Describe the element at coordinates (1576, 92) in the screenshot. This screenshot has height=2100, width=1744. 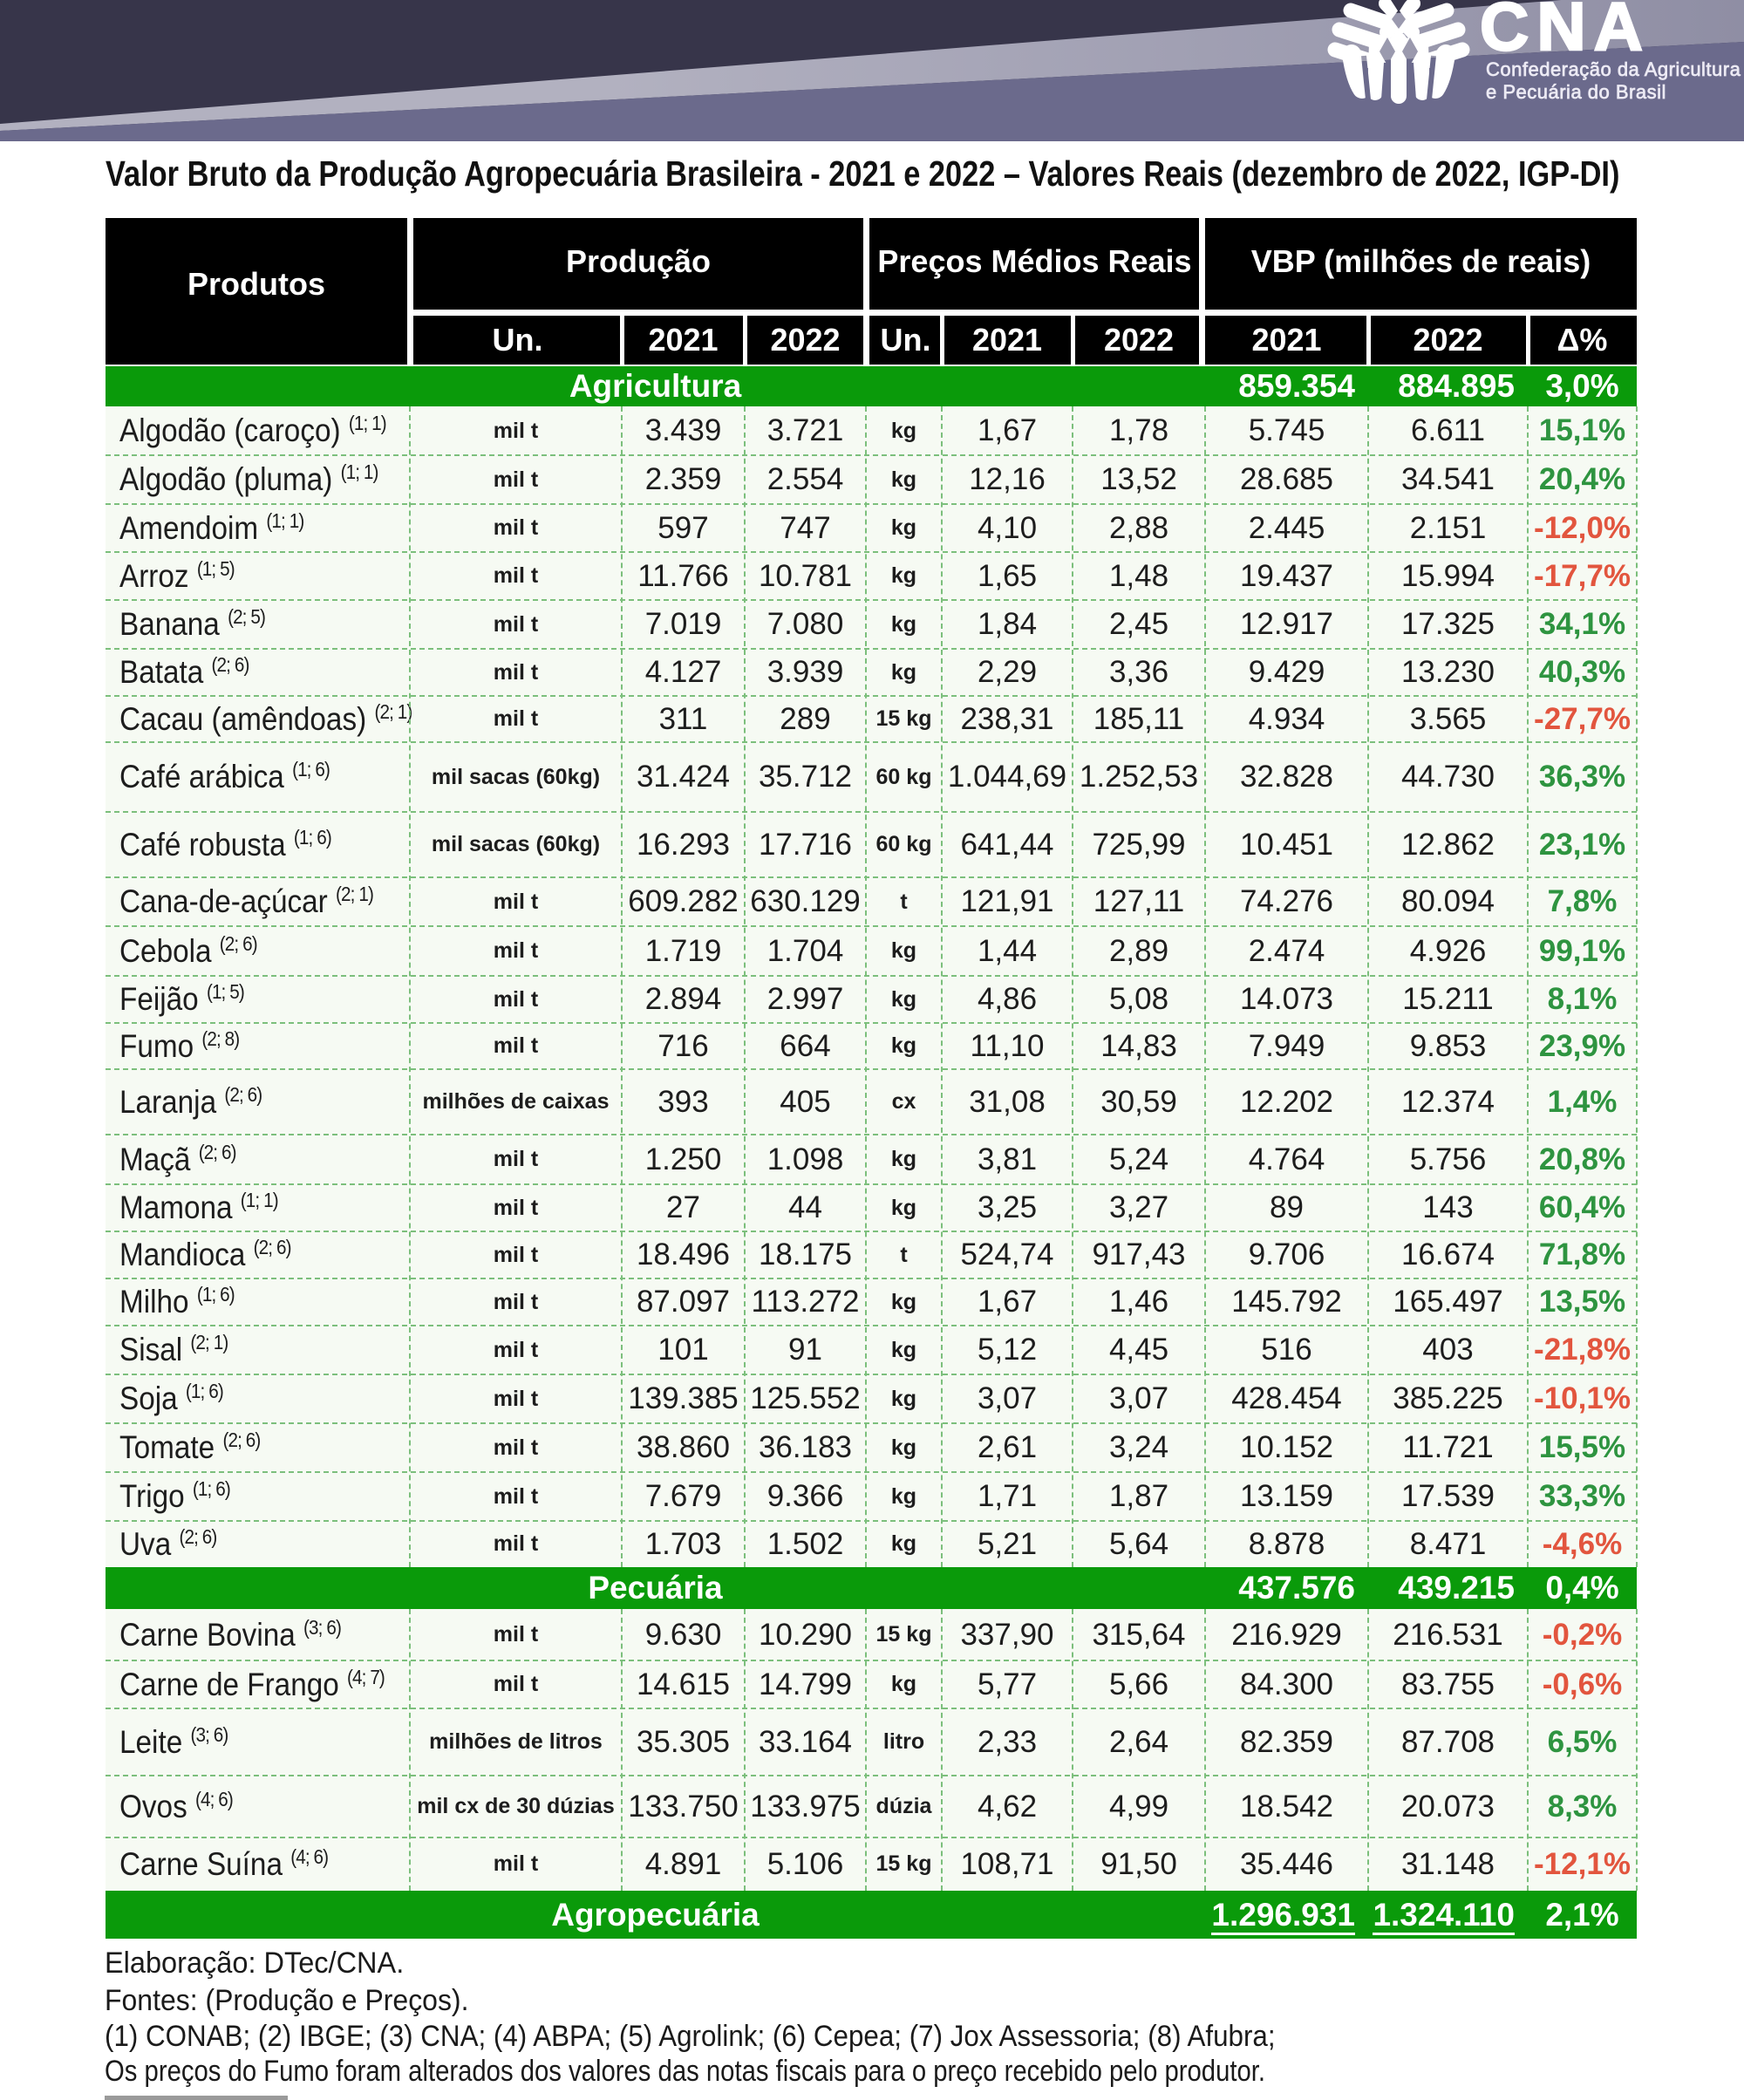
I see `svg-text: e Pecuária do Brasil` at that location.